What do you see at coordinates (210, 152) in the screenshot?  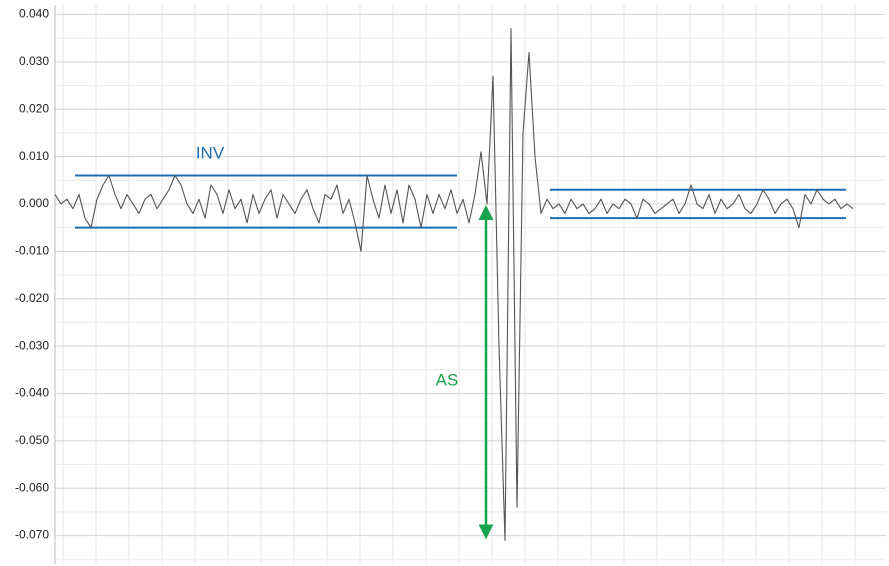 I see `annotation-label: INV` at bounding box center [210, 152].